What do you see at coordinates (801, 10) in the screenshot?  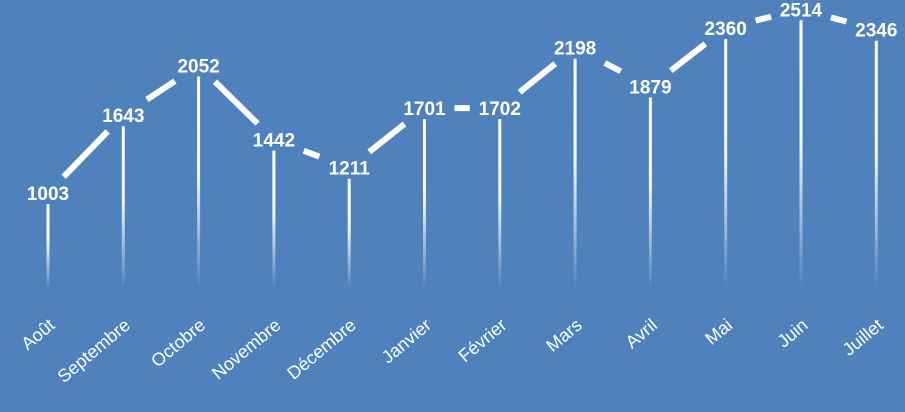 I see `data-label: 2514` at bounding box center [801, 10].